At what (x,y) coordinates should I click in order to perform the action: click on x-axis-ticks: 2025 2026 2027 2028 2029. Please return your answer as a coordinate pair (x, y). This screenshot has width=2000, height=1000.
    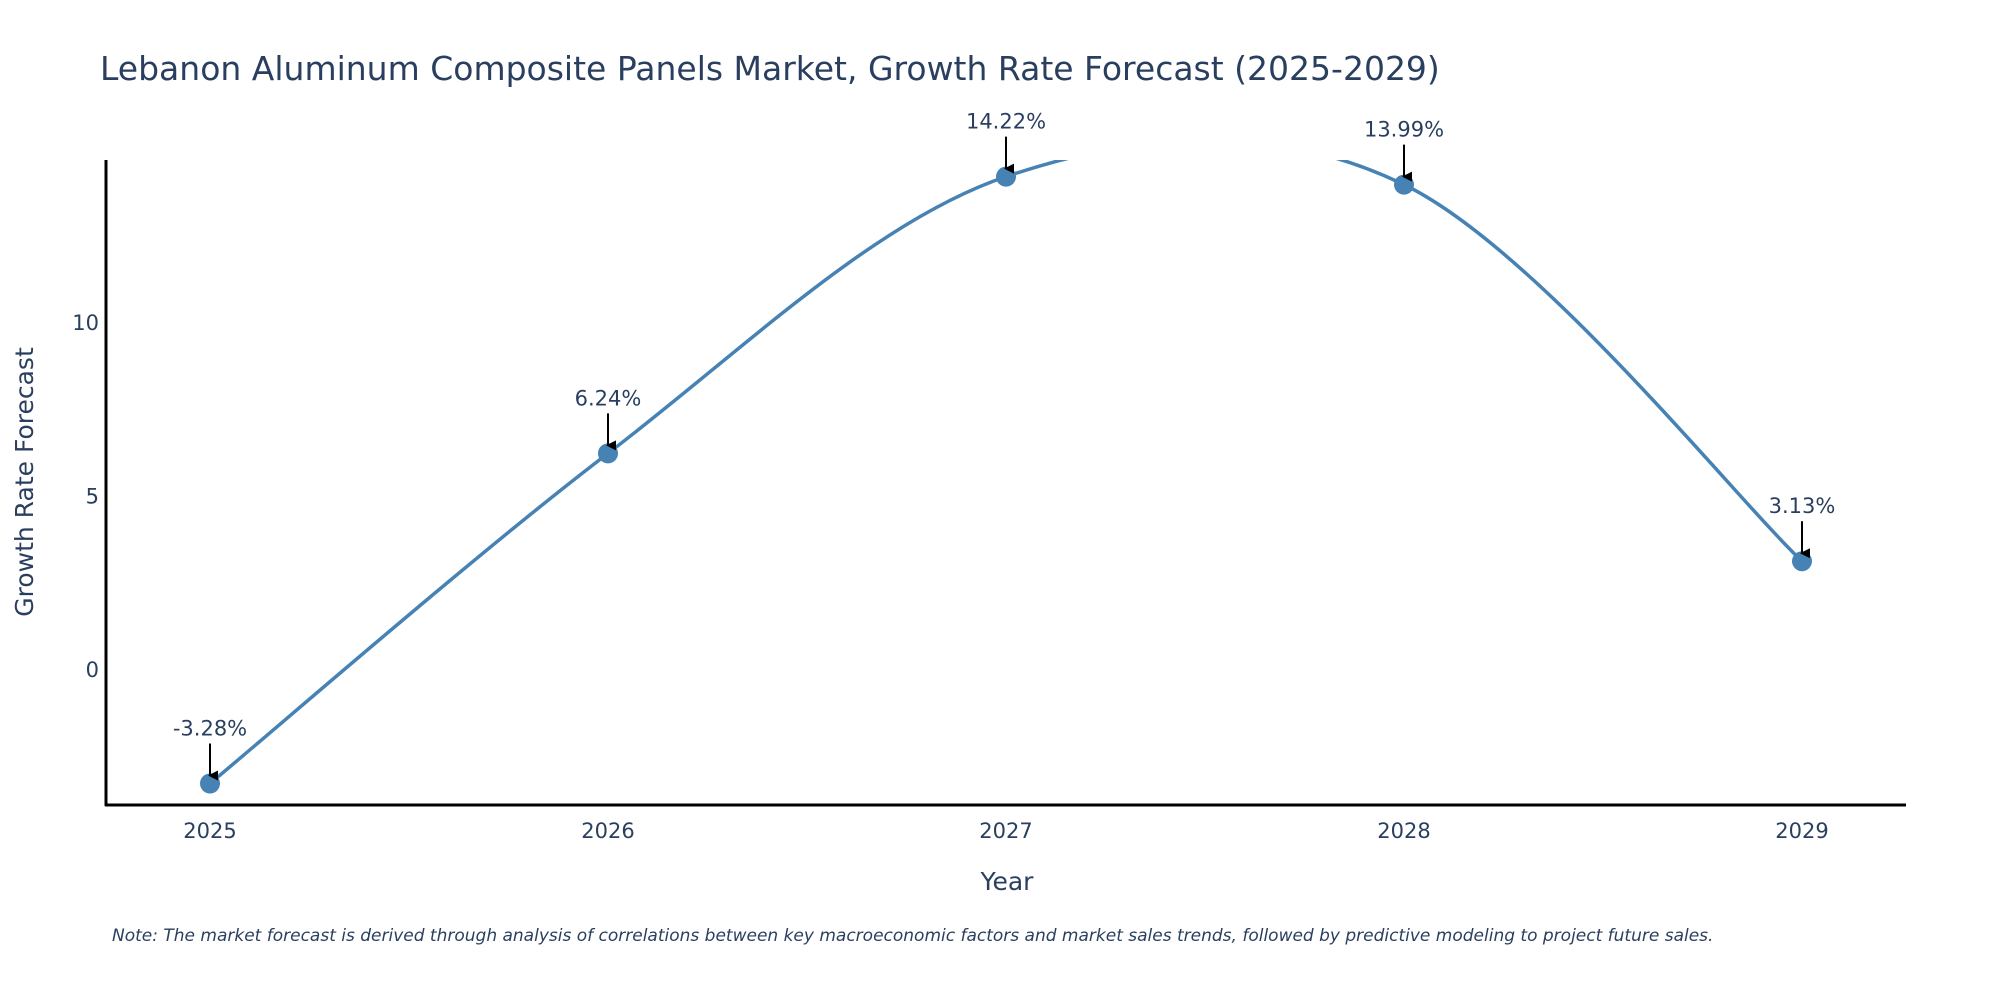
    Looking at the image, I should click on (1005, 831).